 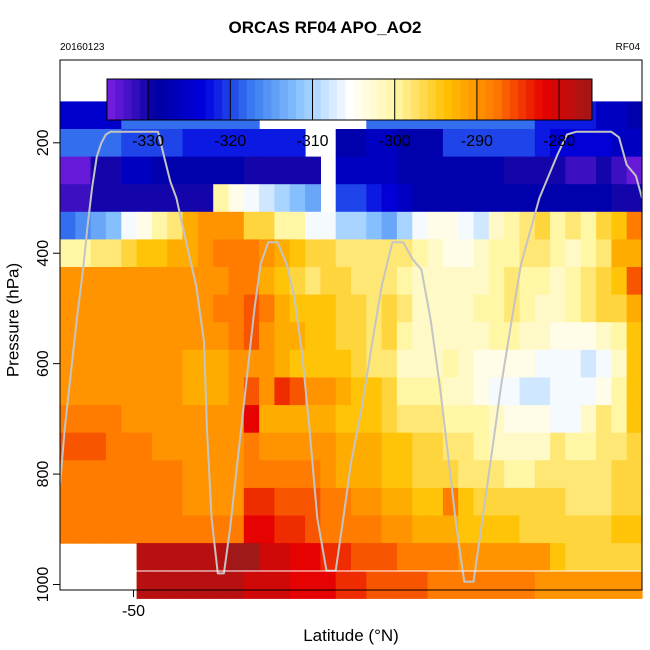 What do you see at coordinates (43, 253) in the screenshot?
I see `y-tick-label: 400` at bounding box center [43, 253].